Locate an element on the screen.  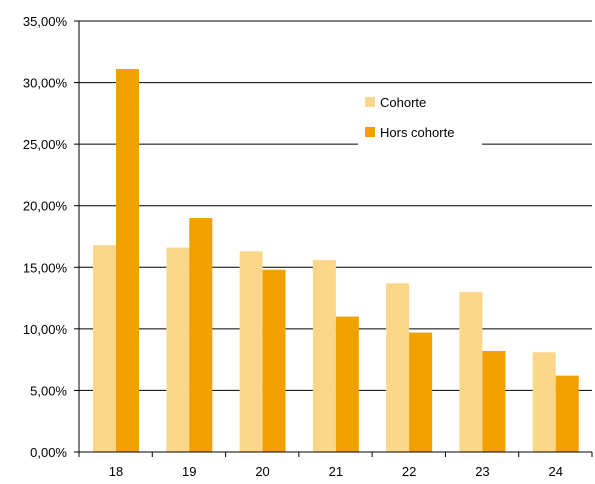
legend-label-hors-cohorte: Hors cohorte is located at coordinates (417, 132).